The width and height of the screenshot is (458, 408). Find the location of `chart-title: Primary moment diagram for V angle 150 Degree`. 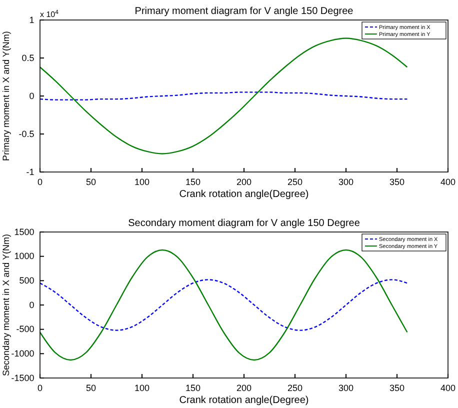

chart-title: Primary moment diagram for V angle 150 Degree is located at coordinates (244, 11).